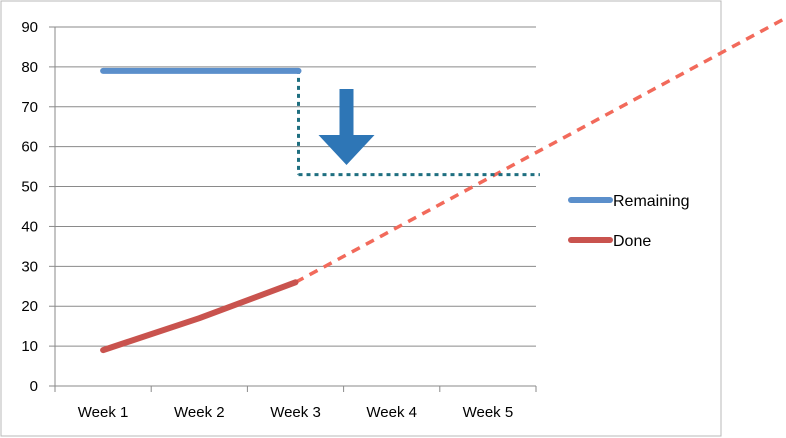 This screenshot has width=786, height=438. I want to click on y-tick-label-0: 0, so click(34, 386).